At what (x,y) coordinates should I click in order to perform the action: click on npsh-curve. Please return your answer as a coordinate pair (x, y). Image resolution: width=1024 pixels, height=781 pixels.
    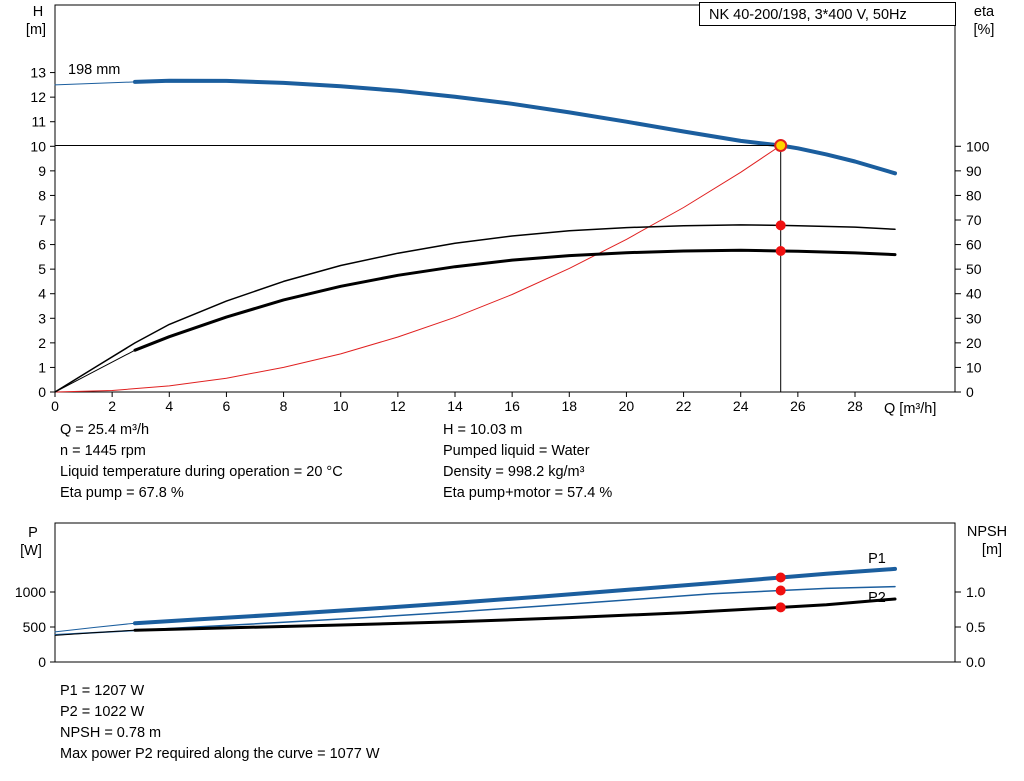
    Looking at the image, I should click on (515, 614).